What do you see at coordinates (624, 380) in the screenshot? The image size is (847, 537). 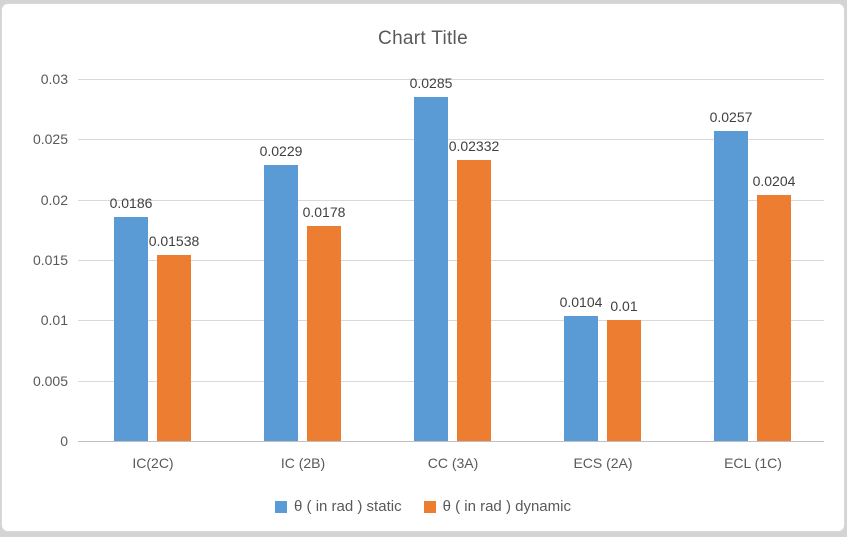 I see `bar-dynamic-ECS (2A)` at bounding box center [624, 380].